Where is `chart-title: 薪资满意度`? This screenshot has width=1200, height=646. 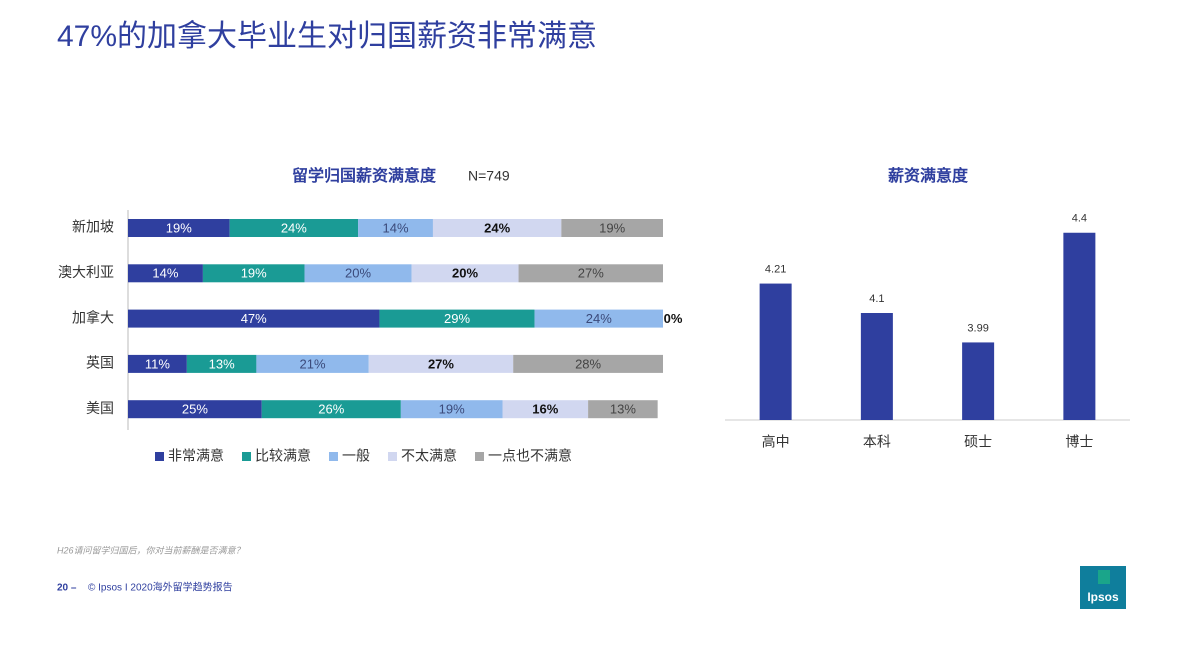
chart-title: 薪资满意度 is located at coordinates (928, 175).